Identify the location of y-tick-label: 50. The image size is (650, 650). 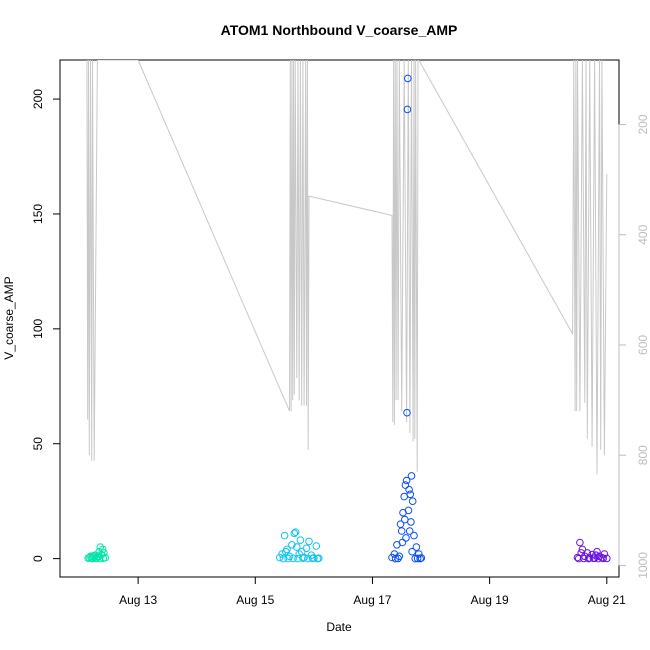
(38, 444).